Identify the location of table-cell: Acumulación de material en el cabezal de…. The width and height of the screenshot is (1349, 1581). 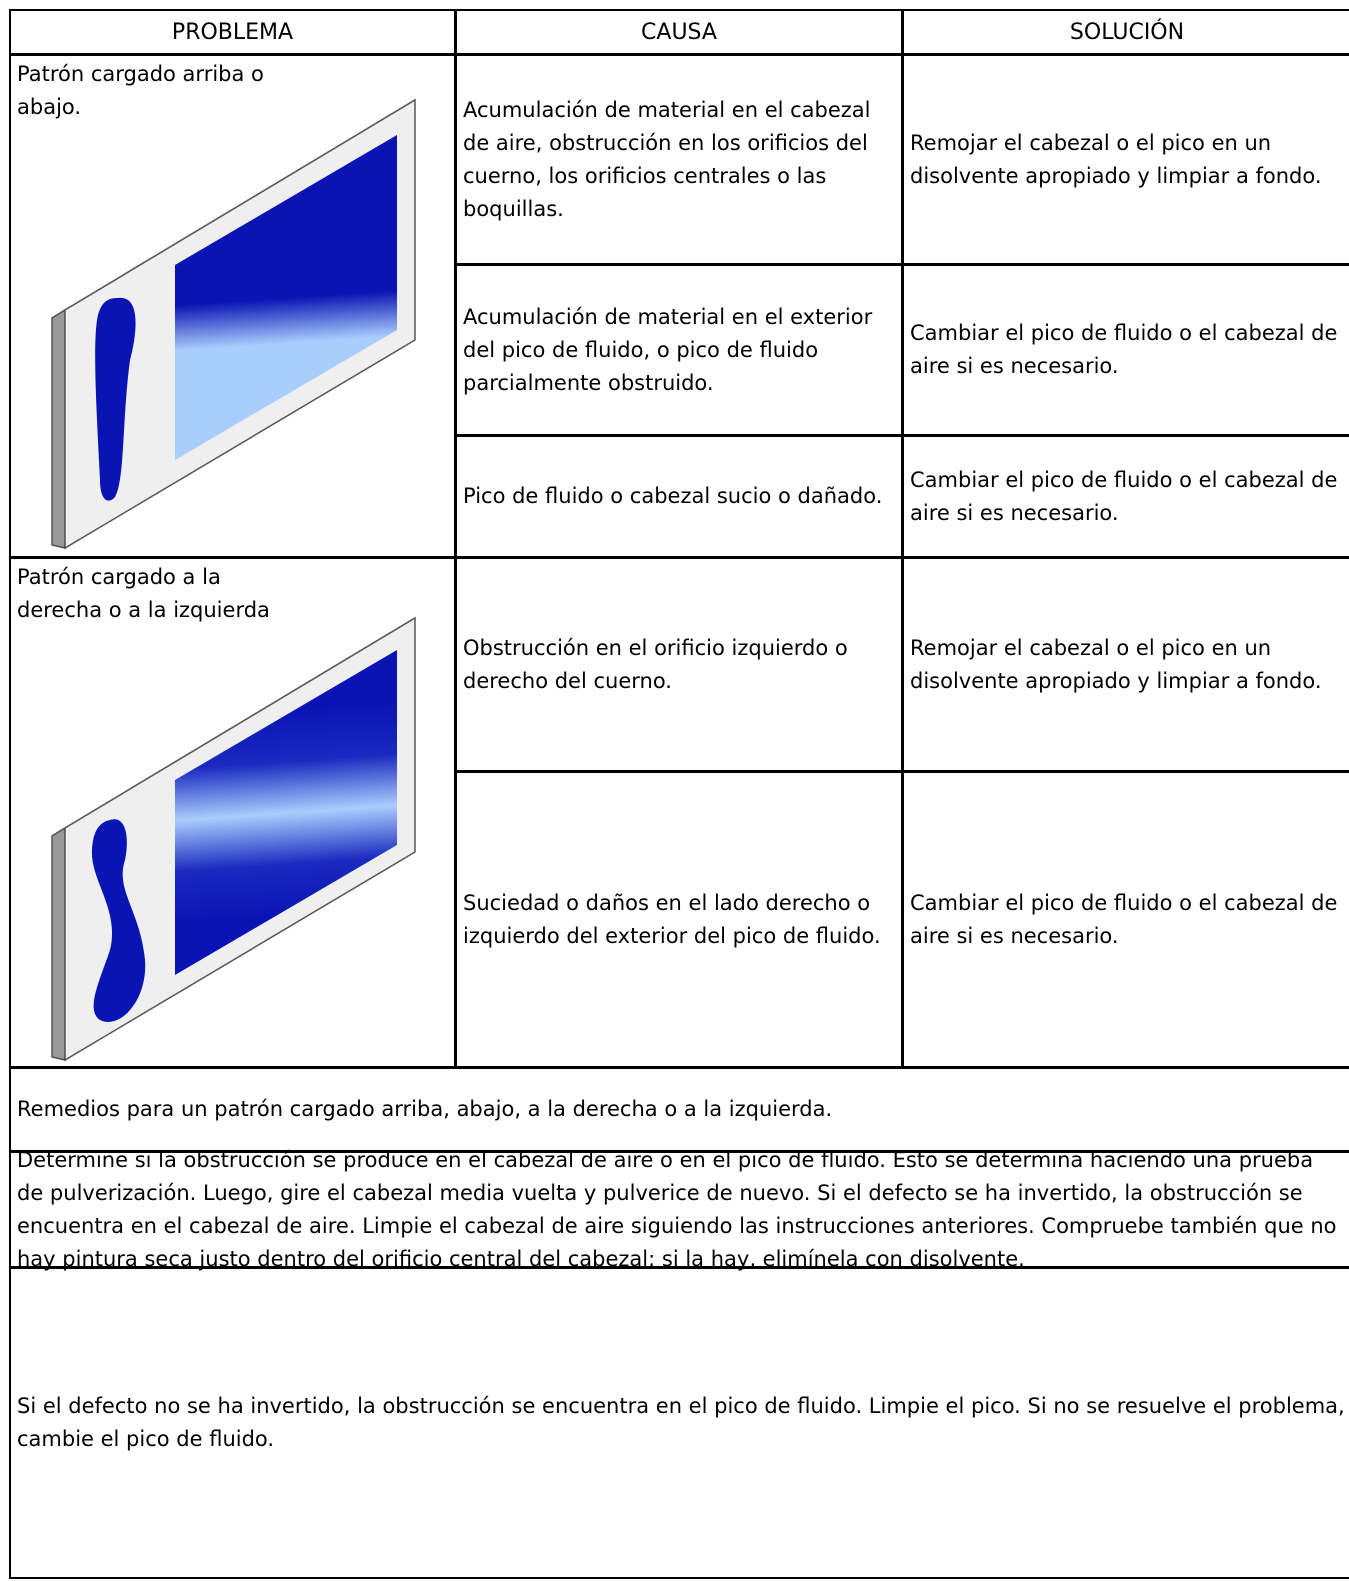
(679, 159).